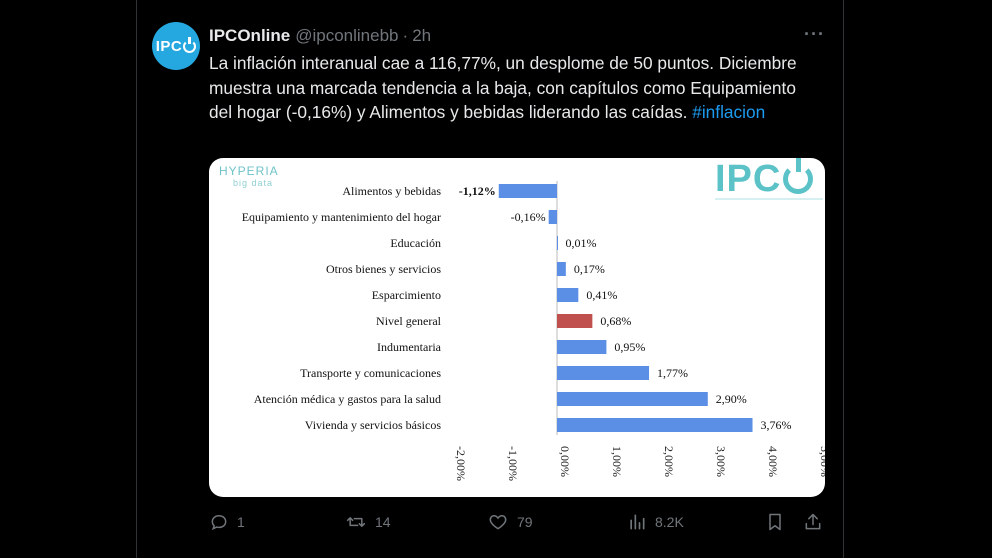 This screenshot has width=992, height=558. I want to click on x-tick-label-3: 1,00%, so click(617, 461).